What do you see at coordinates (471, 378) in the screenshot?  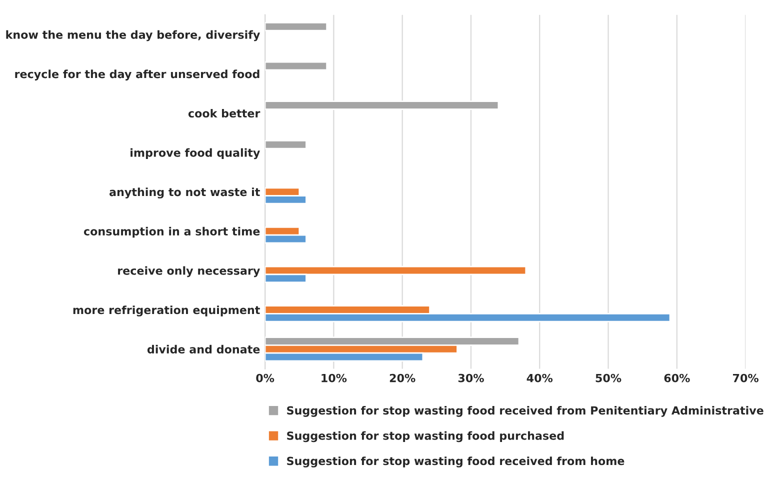 I see `x-tick-label: 30%` at bounding box center [471, 378].